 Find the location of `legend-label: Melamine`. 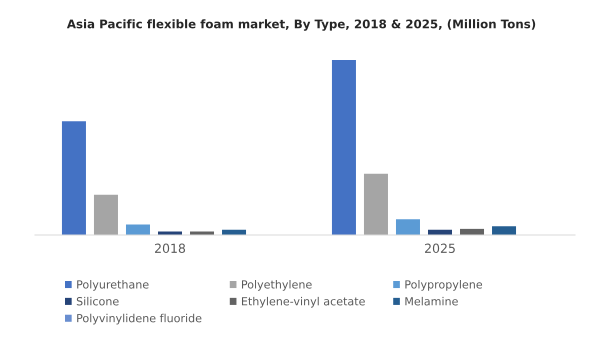

legend-label: Melamine is located at coordinates (431, 301).